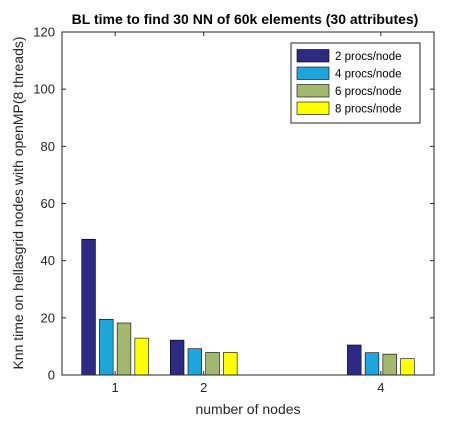 The width and height of the screenshot is (474, 425). I want to click on bar-2-procs-node-x1, so click(88, 307).